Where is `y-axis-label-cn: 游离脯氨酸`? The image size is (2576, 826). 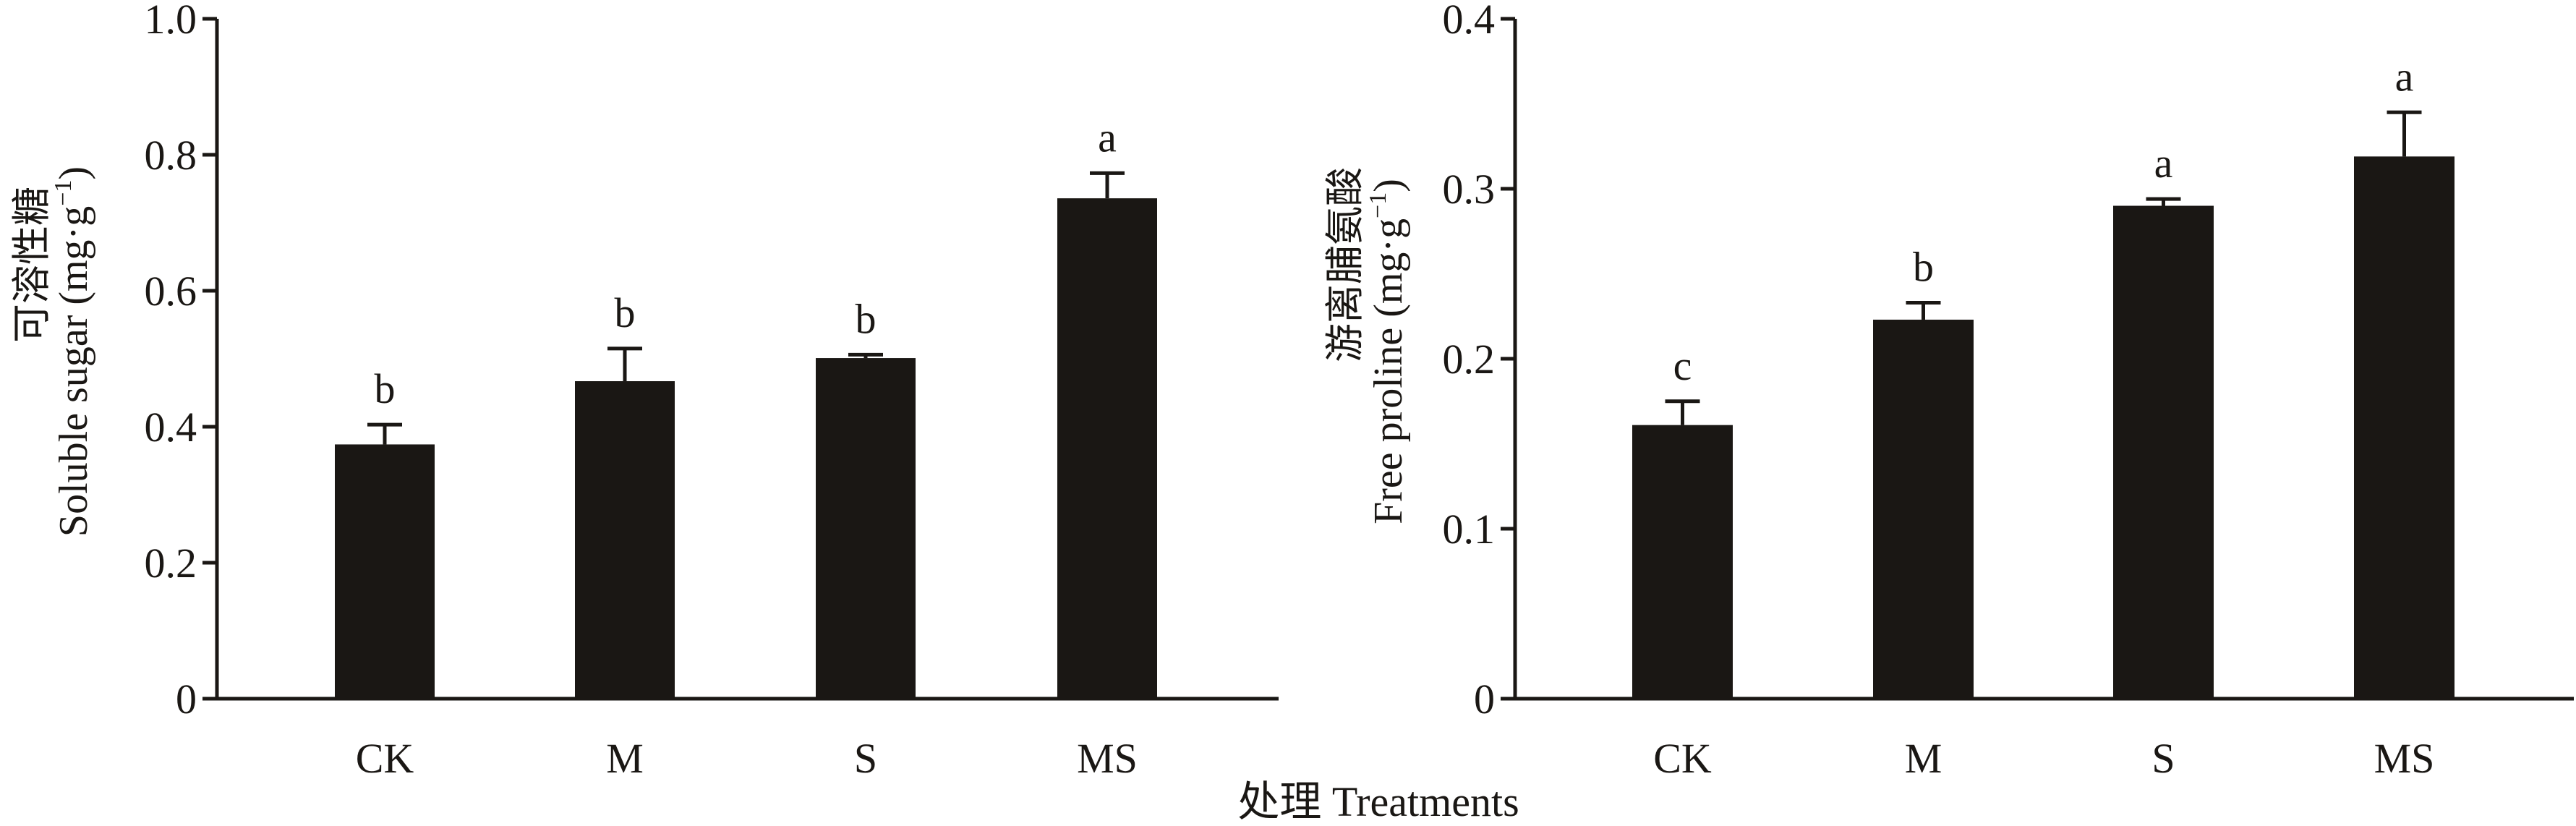
y-axis-label-cn: 游离脯氨酸 is located at coordinates (1345, 264).